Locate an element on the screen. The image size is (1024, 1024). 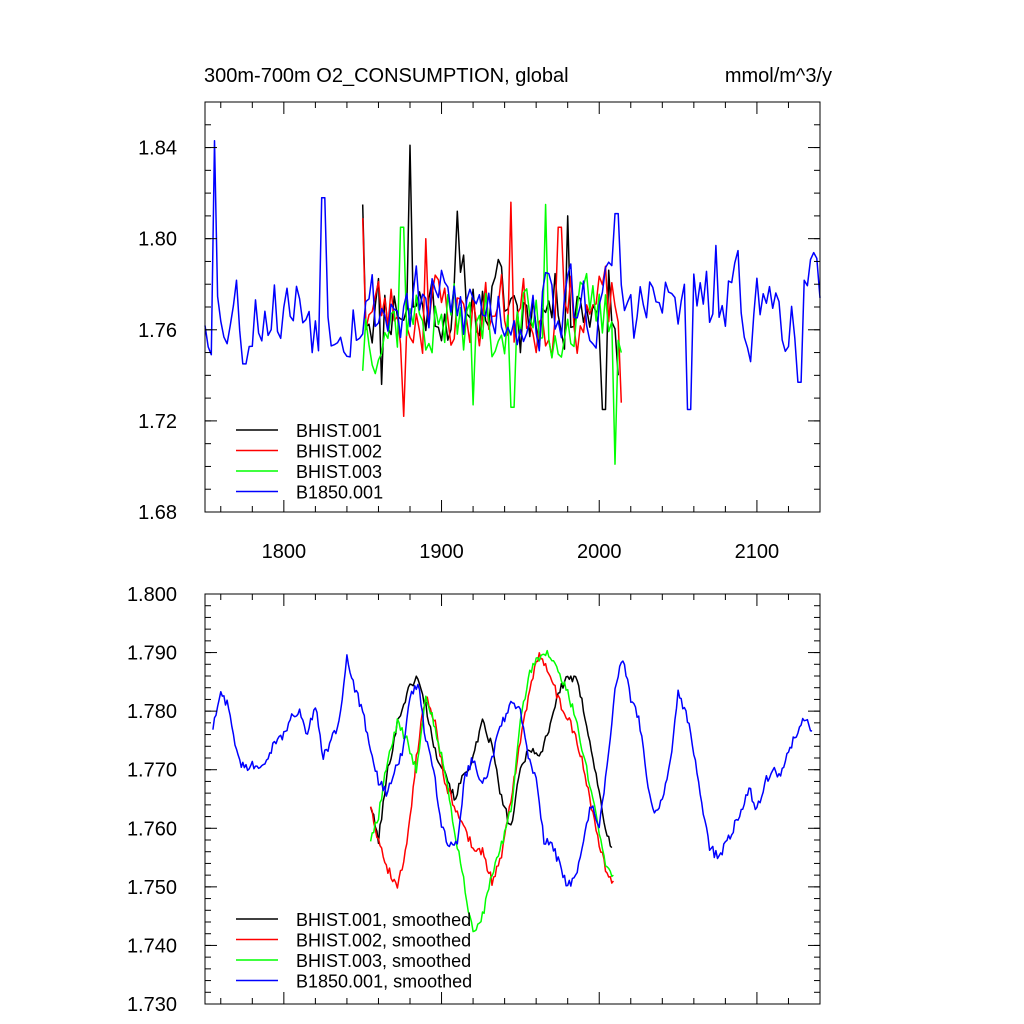
legend-label: B1850.001, smoothed is located at coordinates (384, 982).